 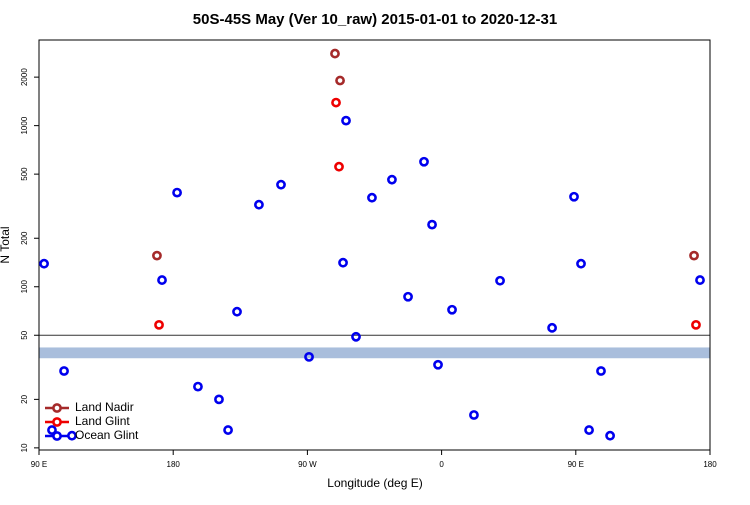 I want to click on y-tick-label: 50, so click(x=24, y=334).